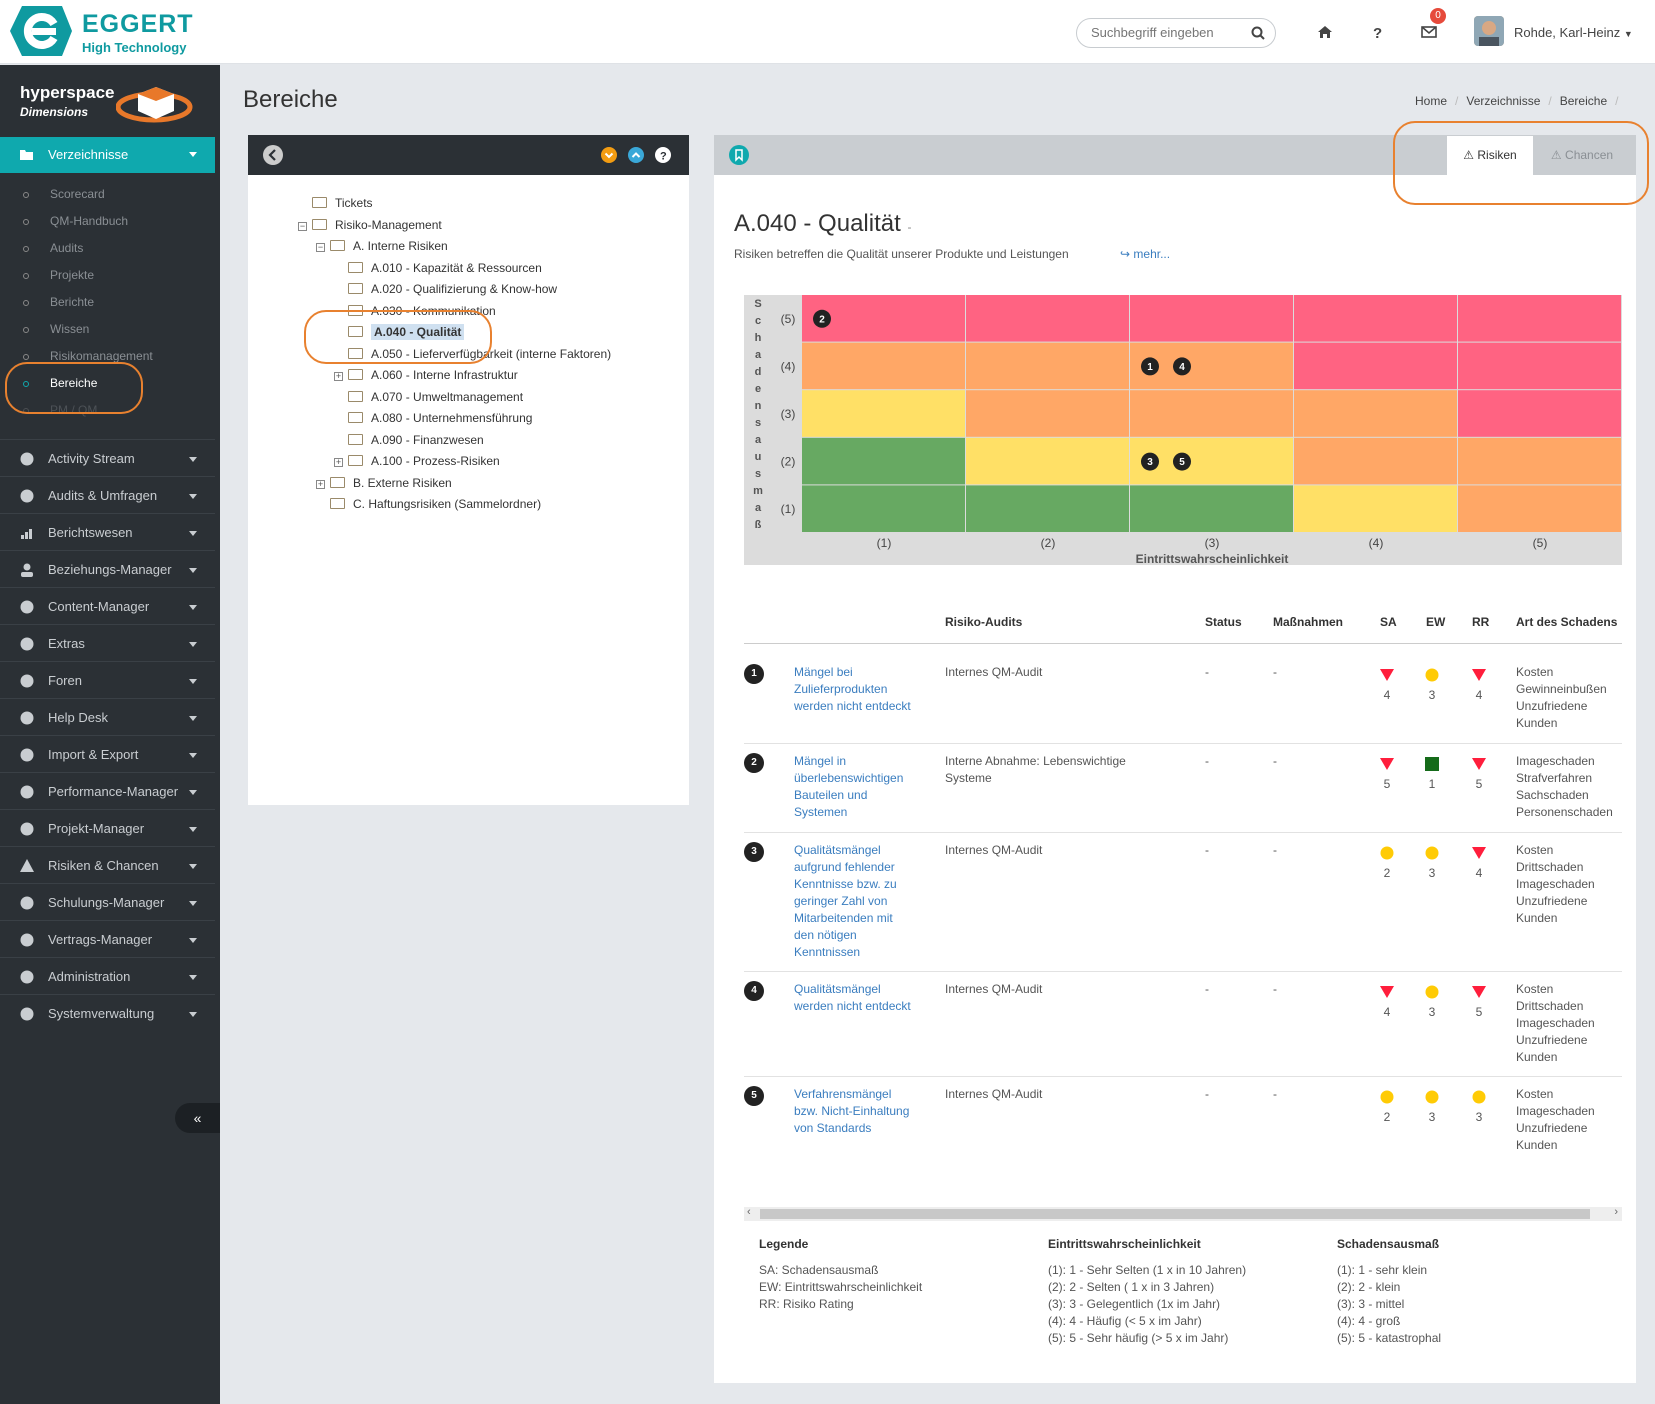 This screenshot has height=1404, width=1655. I want to click on home-icon, so click(1325, 32).